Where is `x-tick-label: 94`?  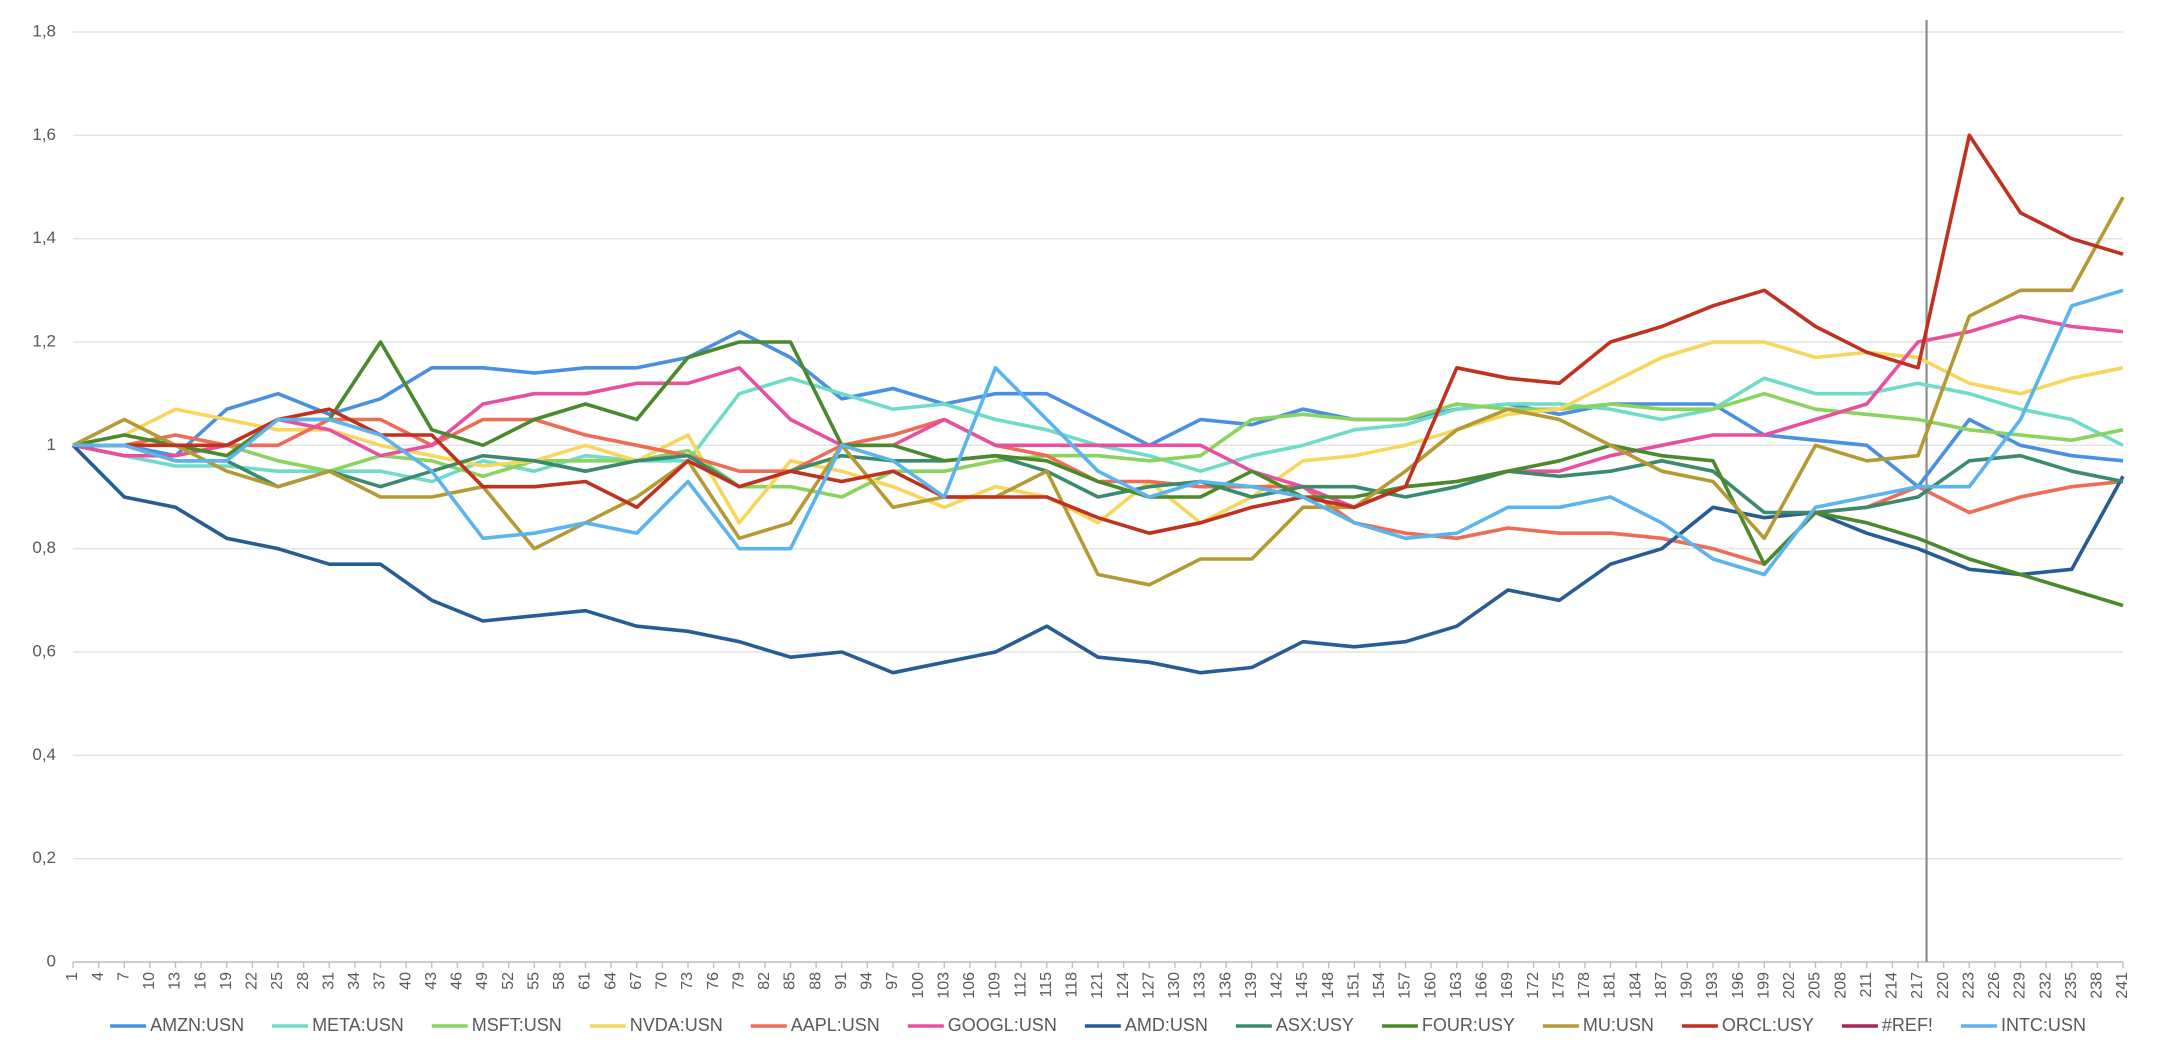
x-tick-label: 94 is located at coordinates (867, 981).